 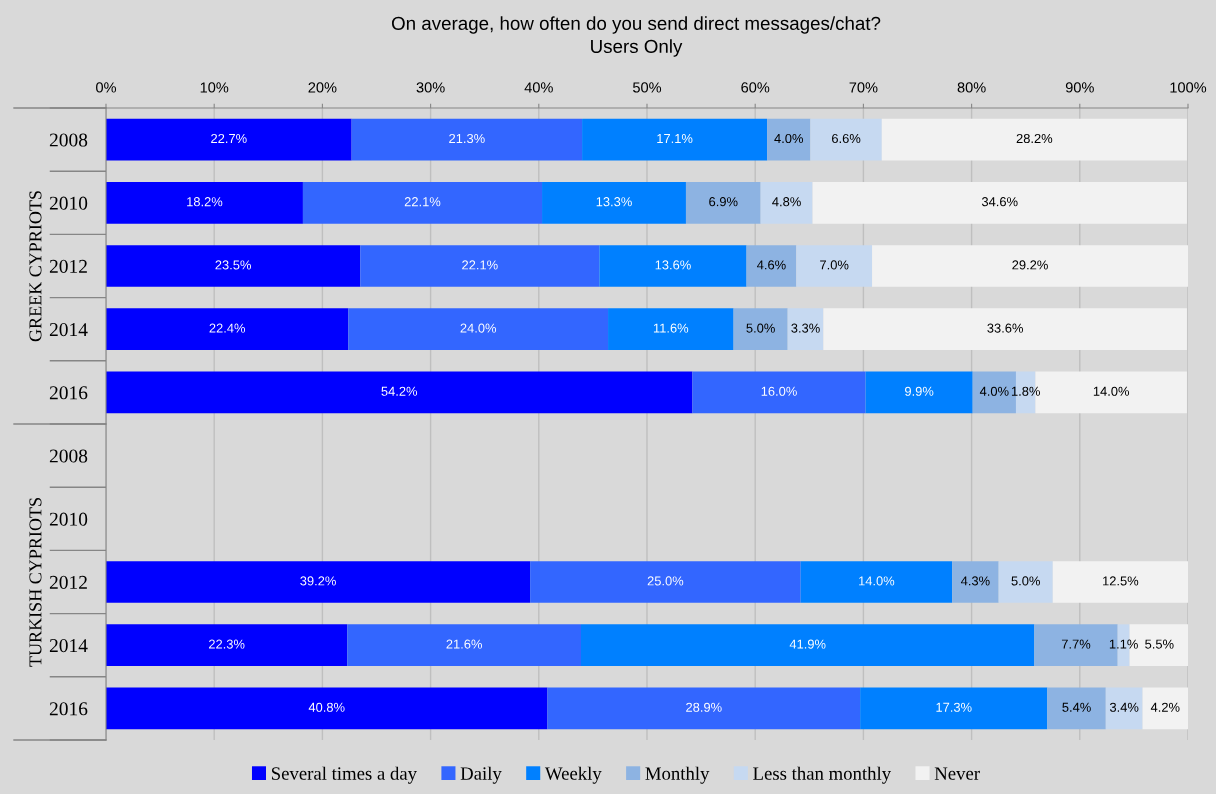 I want to click on data-label: 25.0%, so click(x=665, y=581).